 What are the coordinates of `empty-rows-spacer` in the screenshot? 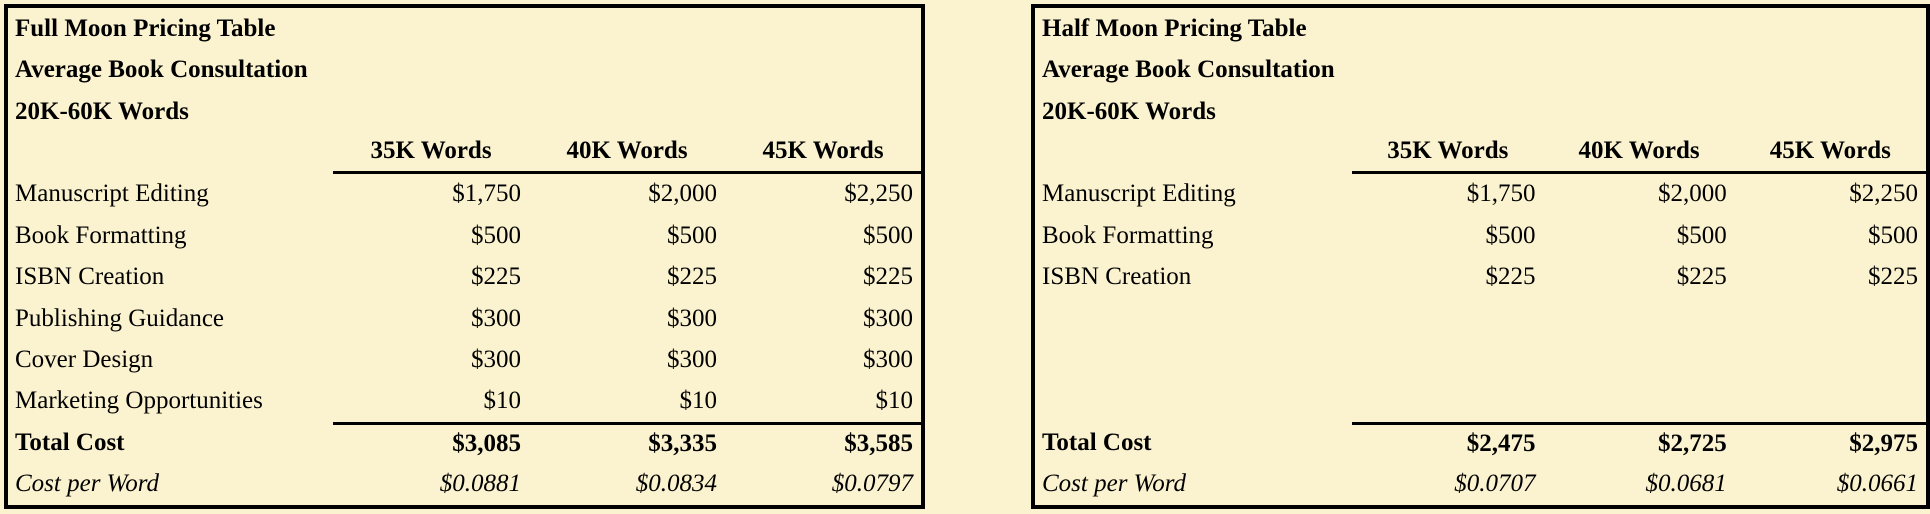 It's located at (1480, 360).